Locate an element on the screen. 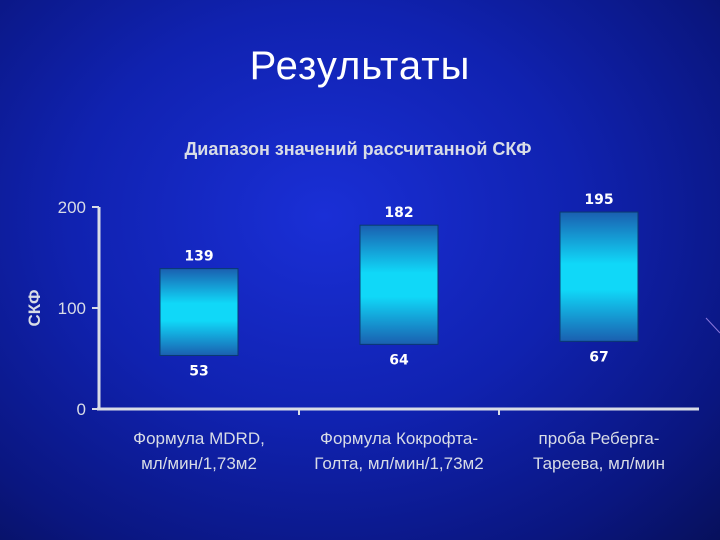 This screenshot has height=540, width=720. low-value-label: 64 is located at coordinates (399, 360).